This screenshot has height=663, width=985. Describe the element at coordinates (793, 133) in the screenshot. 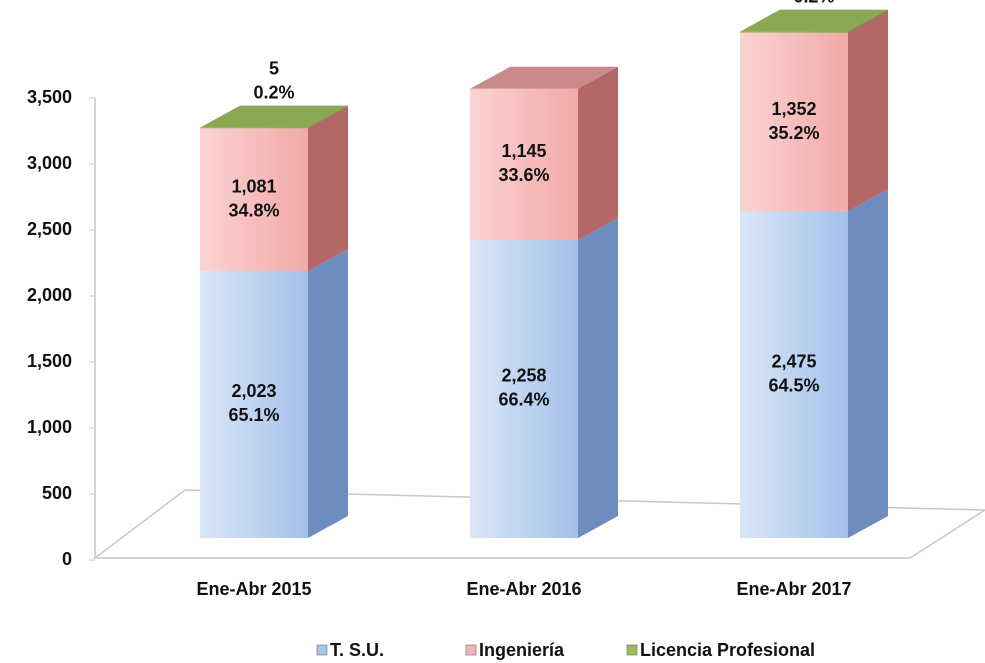

I see `percentage-label: 35.2%` at that location.